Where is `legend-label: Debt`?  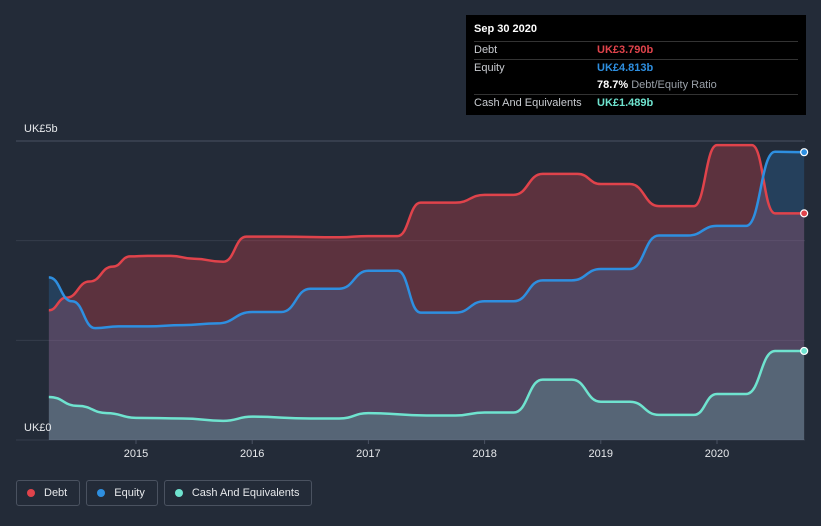 legend-label: Debt is located at coordinates (56, 493).